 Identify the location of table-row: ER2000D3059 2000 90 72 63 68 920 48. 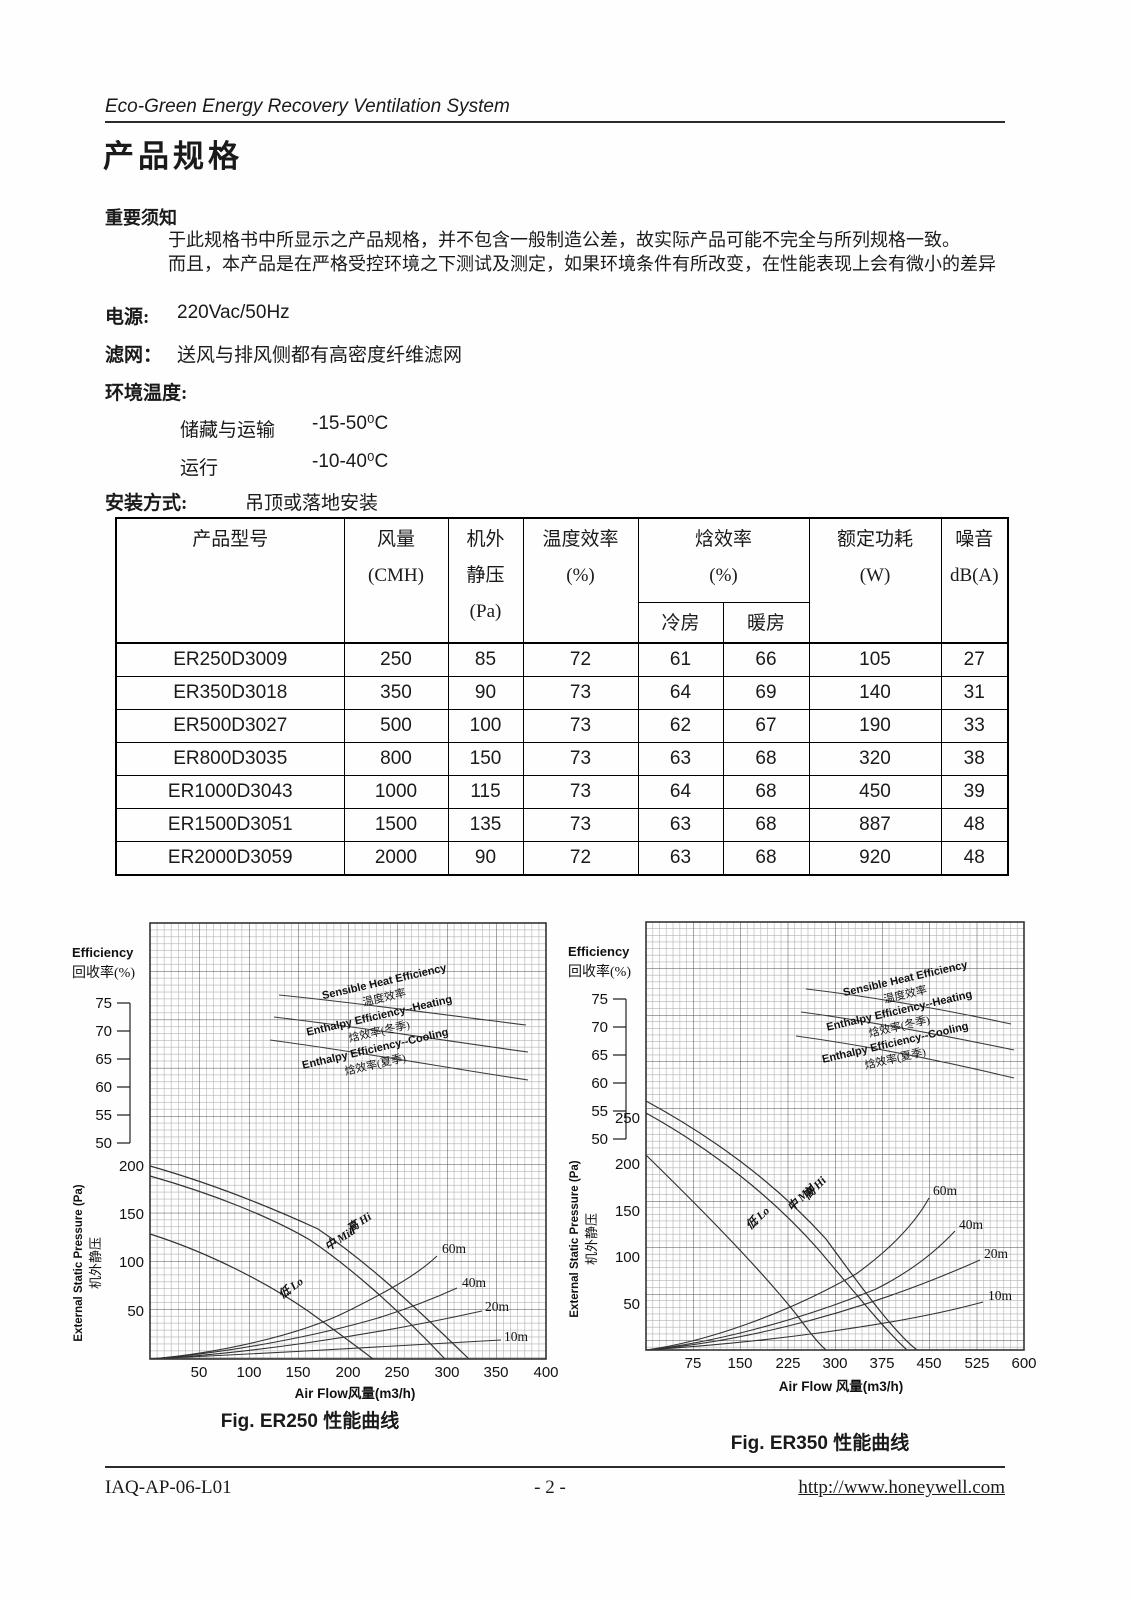
(562, 858).